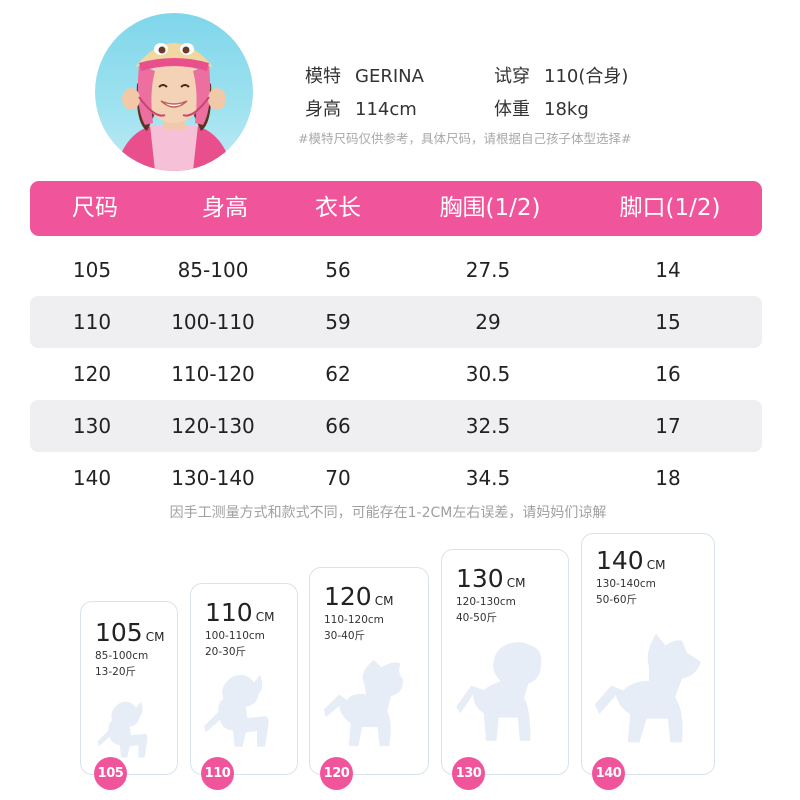 The width and height of the screenshot is (800, 800). I want to click on child-in-swim-cap-illustration, so click(174, 107).